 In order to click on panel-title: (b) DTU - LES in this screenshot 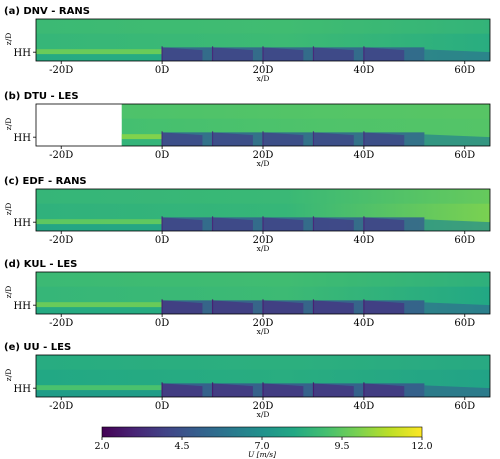, I will do `click(41, 96)`.